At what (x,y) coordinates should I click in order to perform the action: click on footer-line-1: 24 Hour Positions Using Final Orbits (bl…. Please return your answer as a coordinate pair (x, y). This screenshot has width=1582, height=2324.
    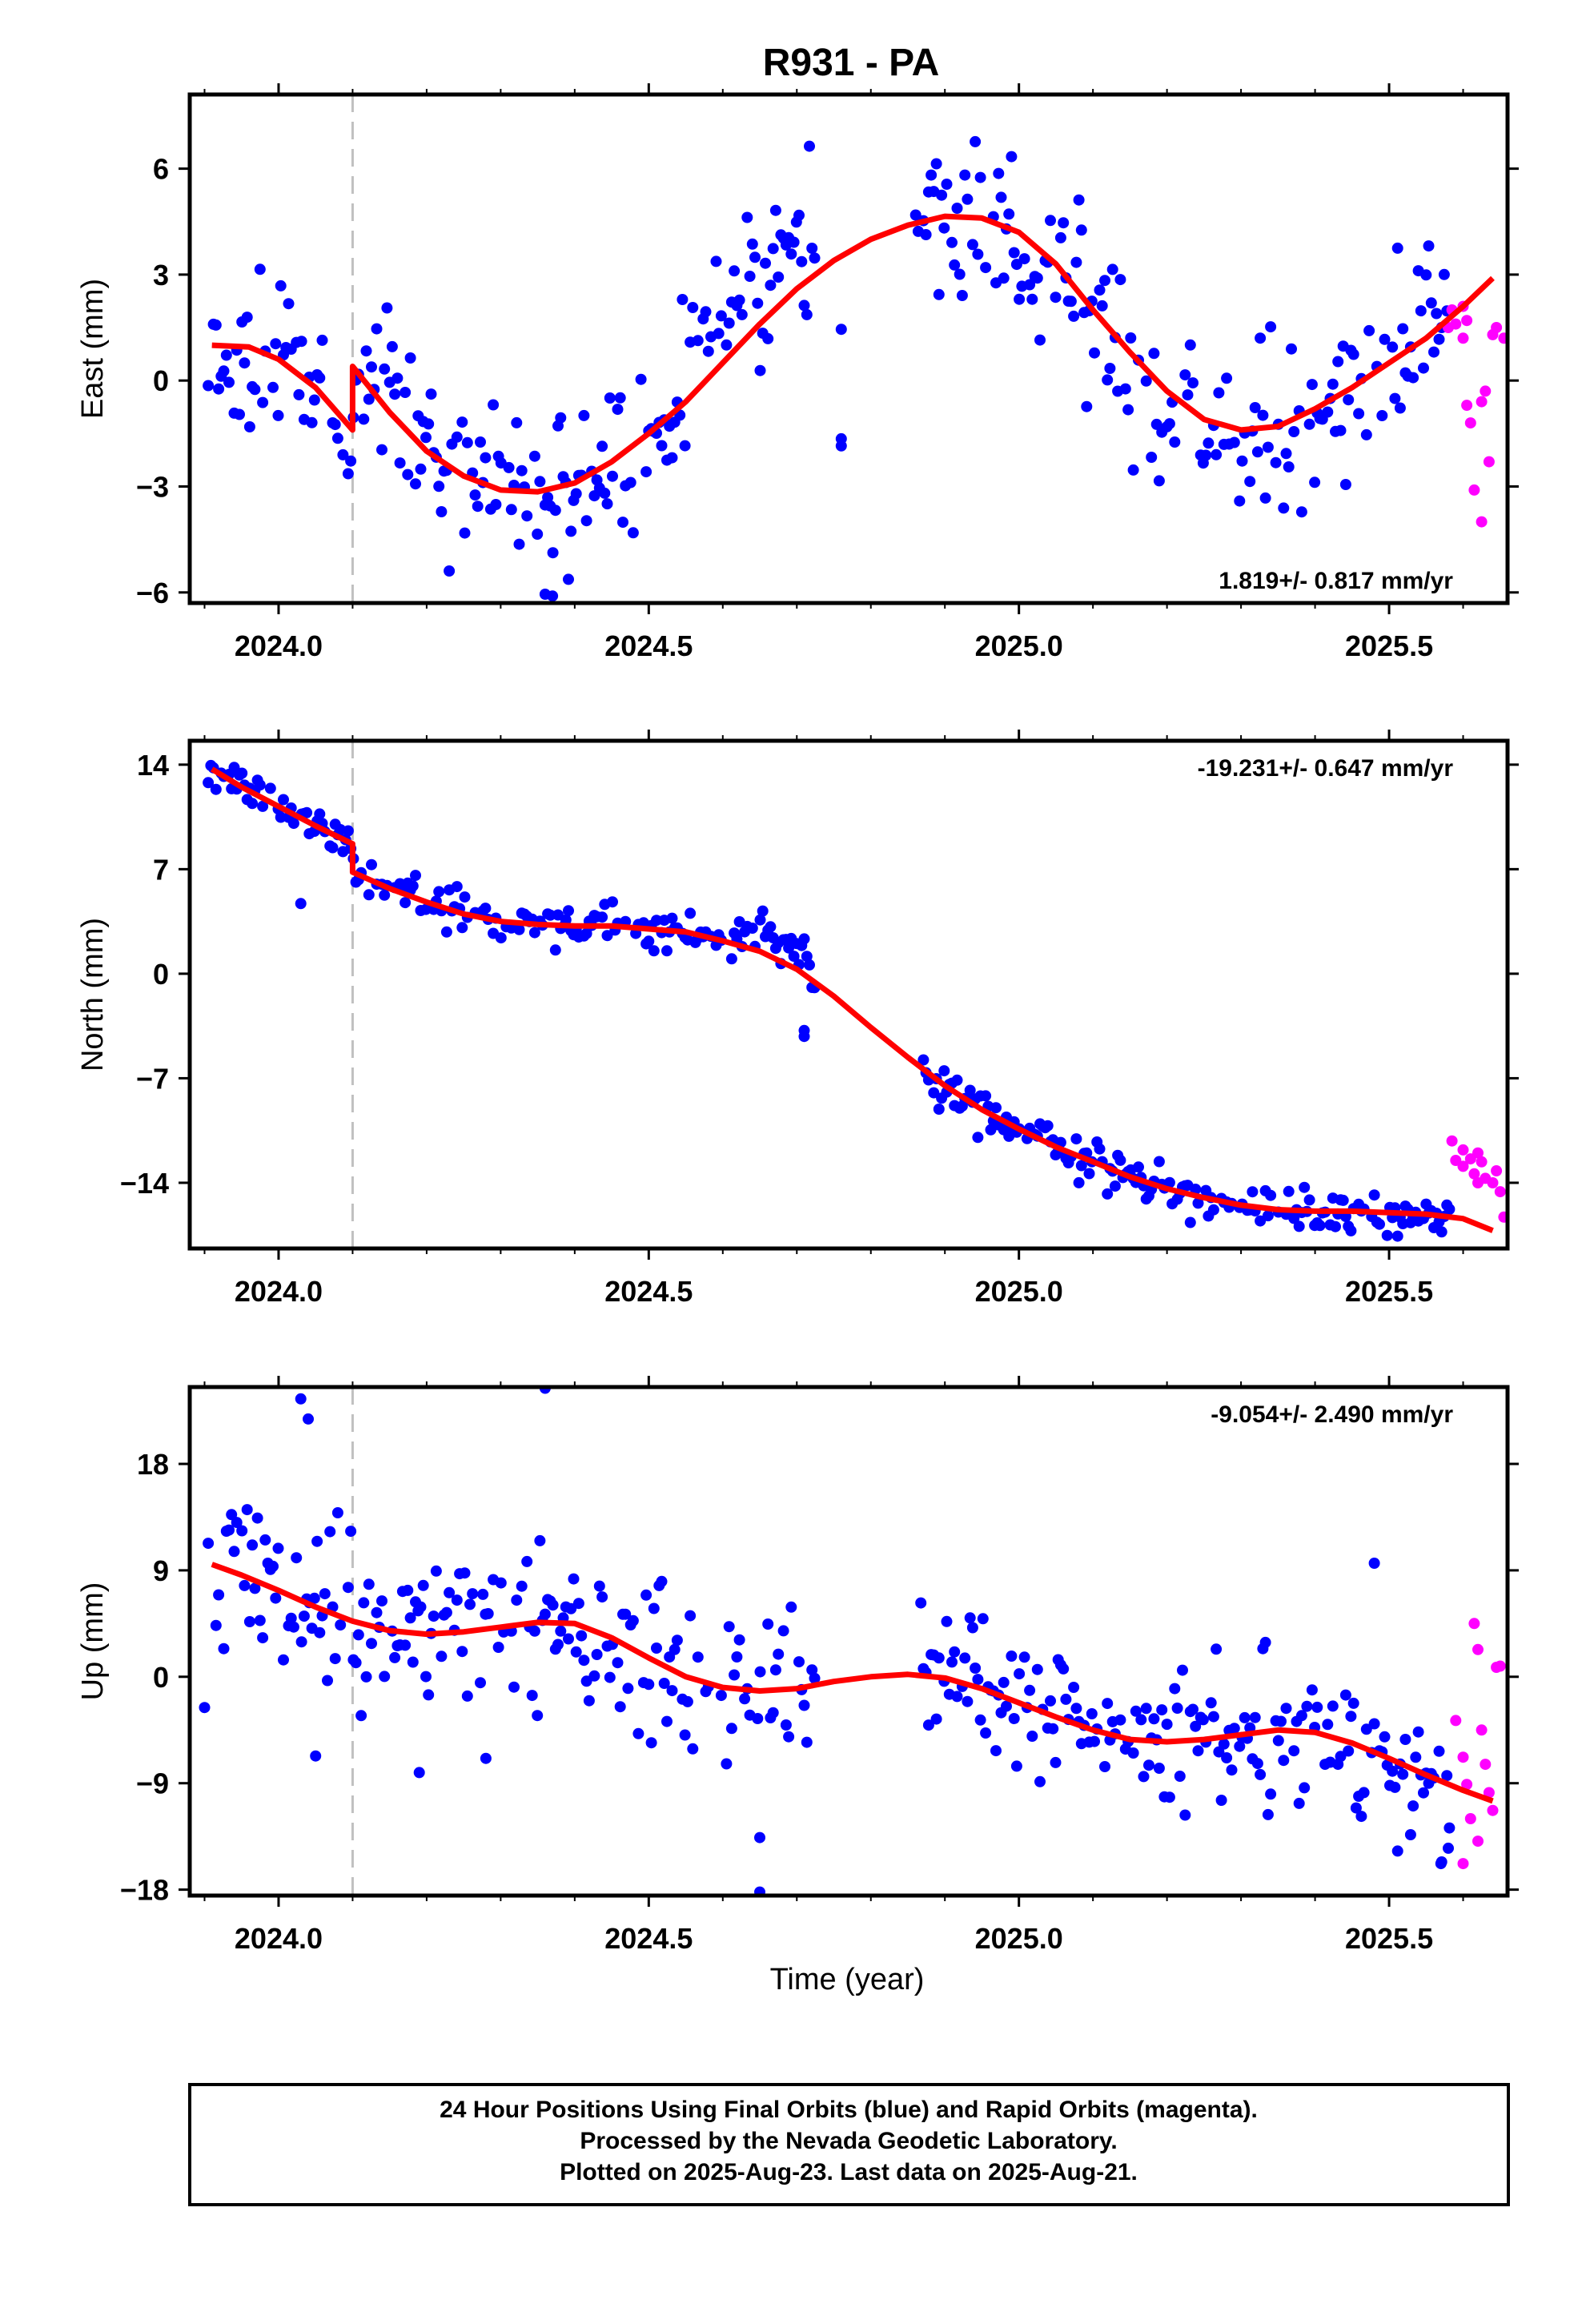
    Looking at the image, I should click on (849, 2110).